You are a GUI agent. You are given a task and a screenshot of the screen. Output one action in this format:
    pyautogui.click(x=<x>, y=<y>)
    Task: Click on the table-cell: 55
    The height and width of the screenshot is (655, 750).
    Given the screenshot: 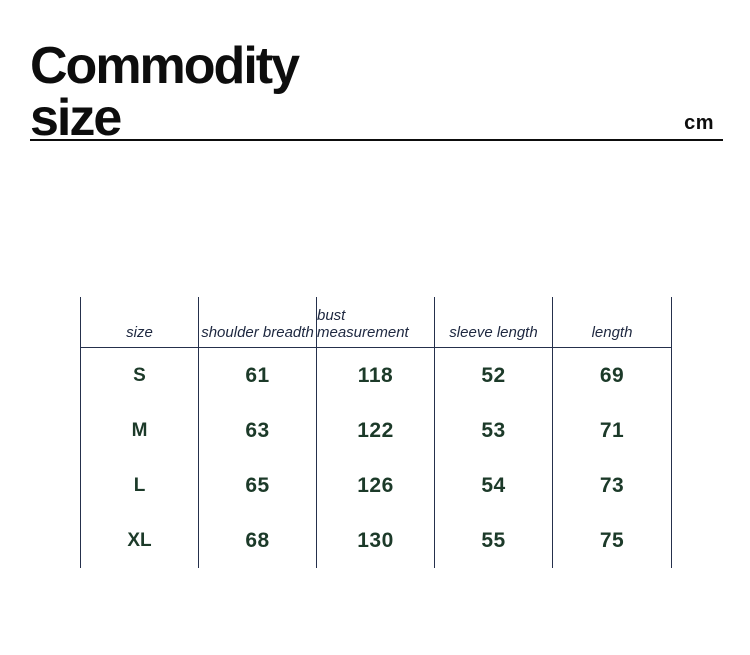 What is the action you would take?
    pyautogui.click(x=494, y=540)
    